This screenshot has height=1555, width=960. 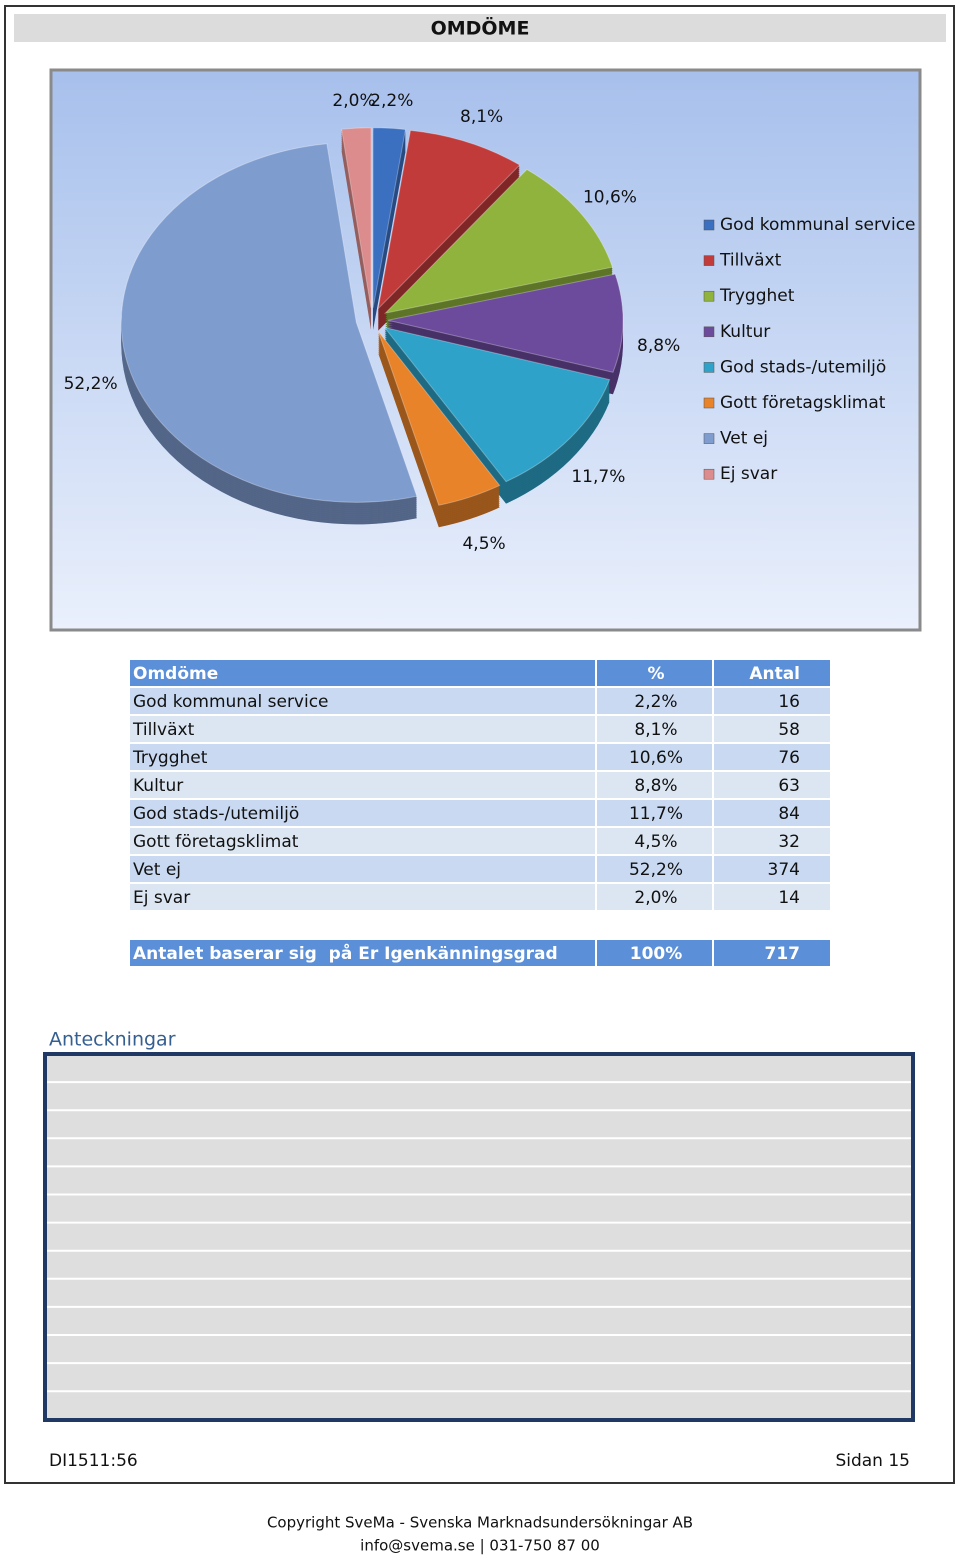 What do you see at coordinates (789, 758) in the screenshot?
I see `table-row-text: 76` at bounding box center [789, 758].